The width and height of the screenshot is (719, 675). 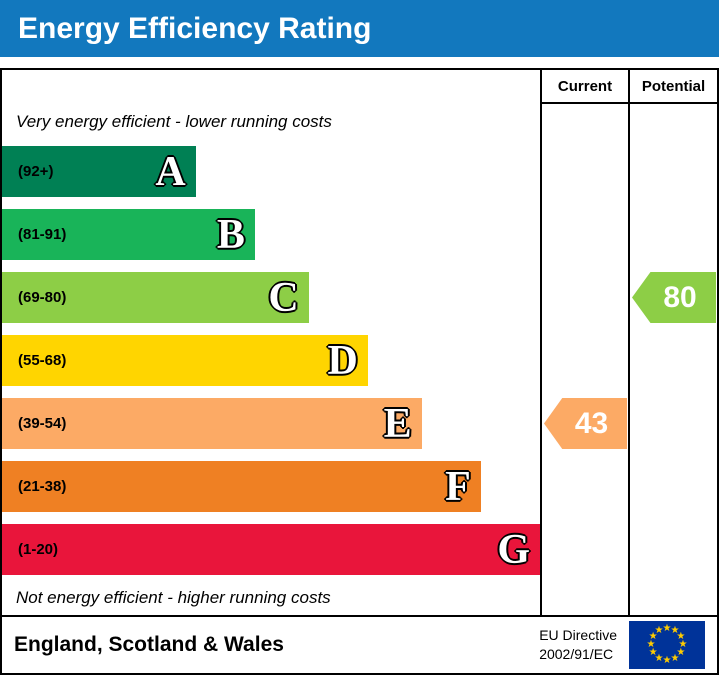 I want to click on band-letter: A, so click(x=170, y=171).